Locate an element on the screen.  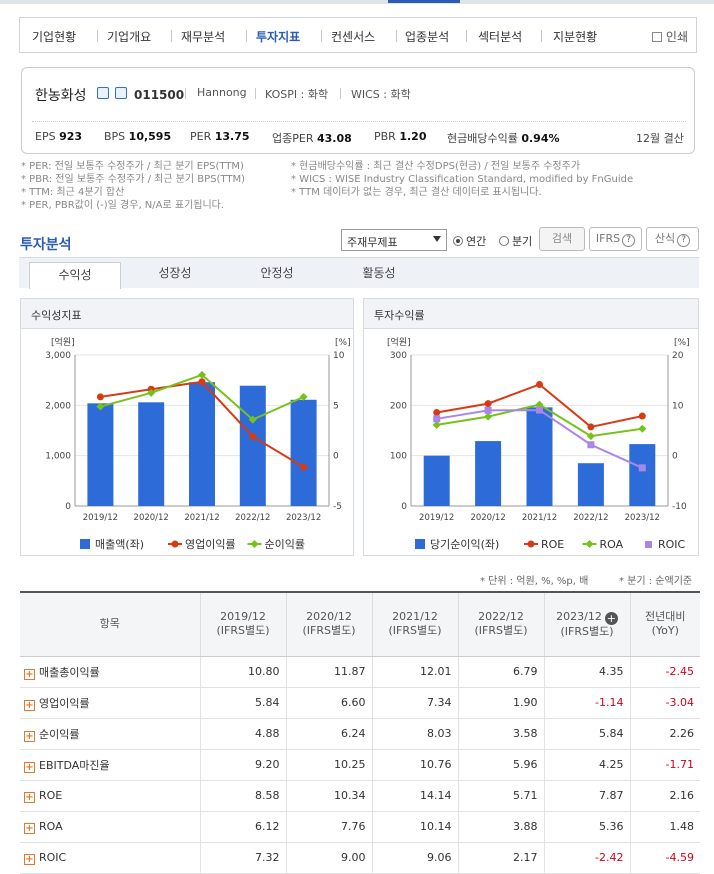
print-button: 인쇄 is located at coordinates (669, 36).